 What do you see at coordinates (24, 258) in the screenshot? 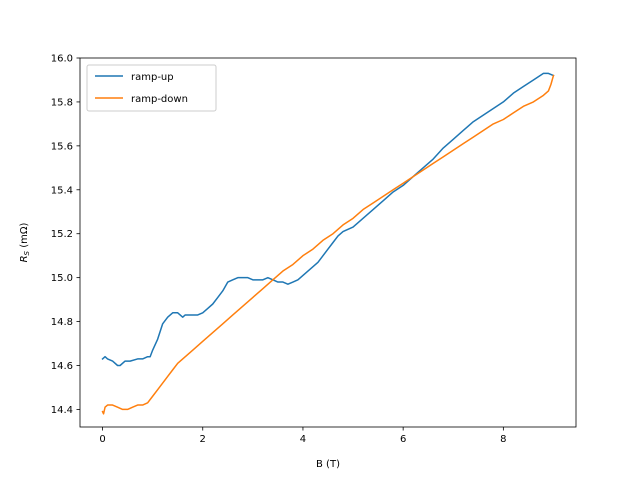
I see `y-axis-label-main: R` at bounding box center [24, 258].